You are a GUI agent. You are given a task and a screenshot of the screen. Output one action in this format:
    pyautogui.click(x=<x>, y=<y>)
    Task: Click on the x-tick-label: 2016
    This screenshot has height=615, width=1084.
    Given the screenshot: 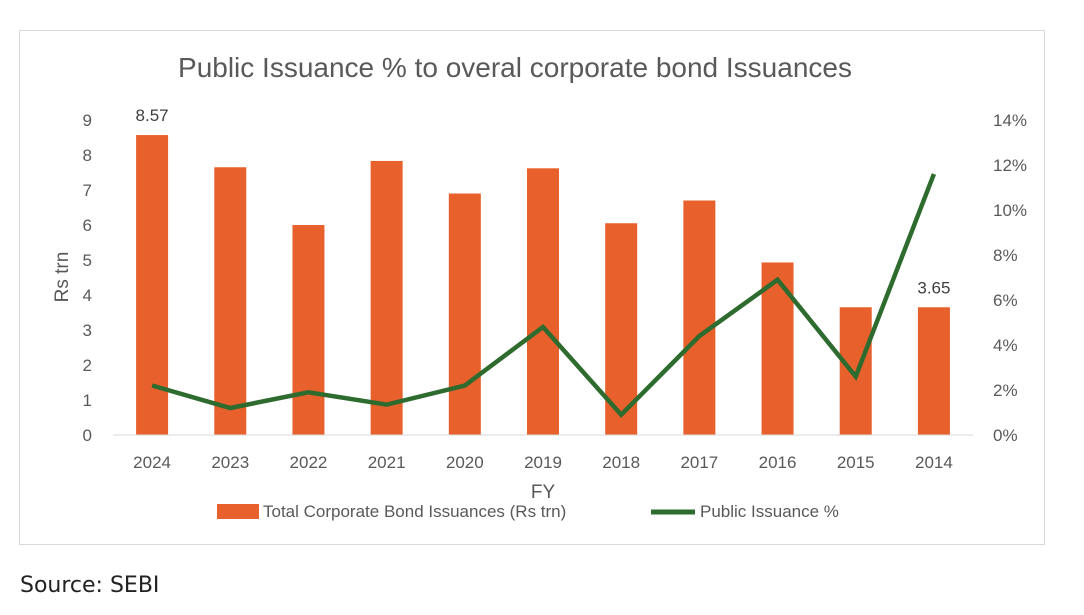 What is the action you would take?
    pyautogui.click(x=778, y=462)
    